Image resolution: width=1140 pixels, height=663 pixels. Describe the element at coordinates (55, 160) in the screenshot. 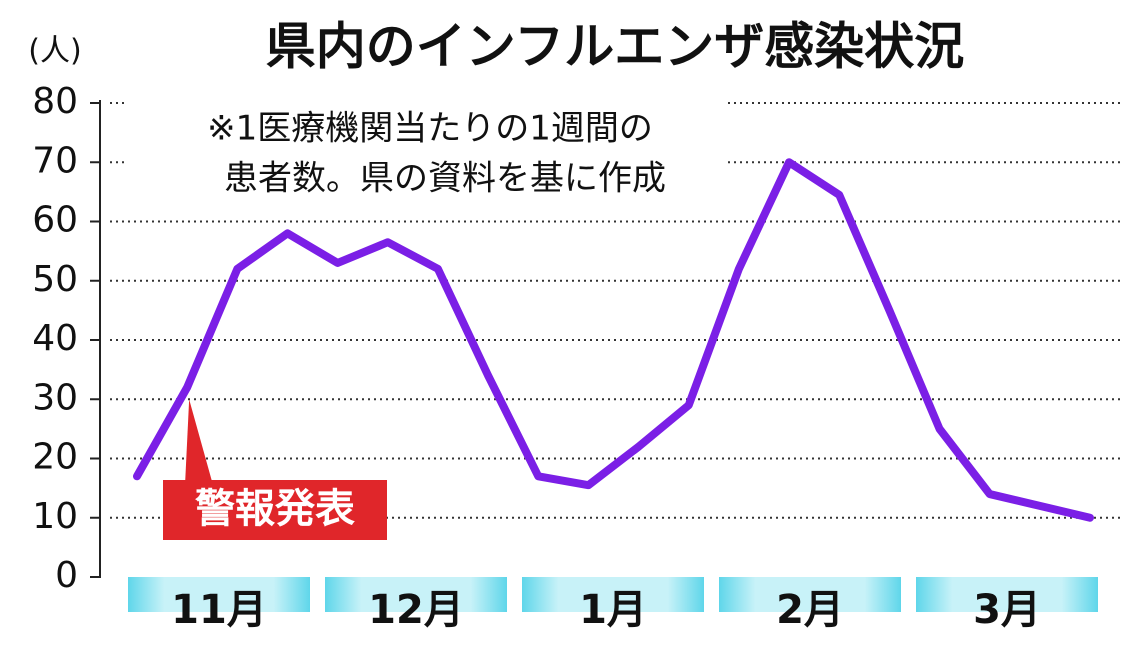

I see `y-tick-label: 70` at that location.